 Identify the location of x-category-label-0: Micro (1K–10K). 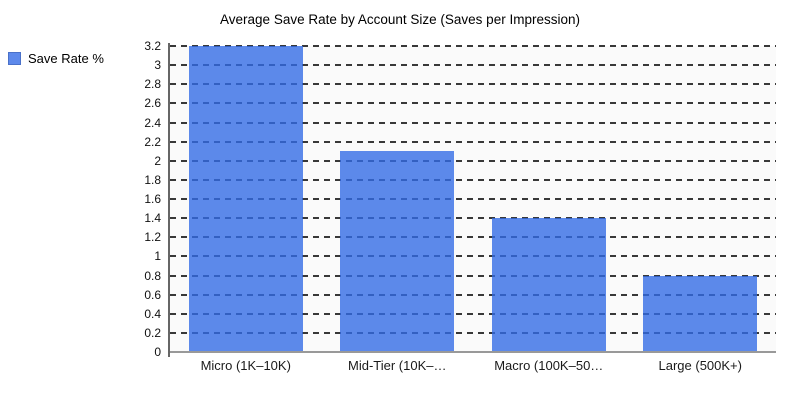
(245, 365).